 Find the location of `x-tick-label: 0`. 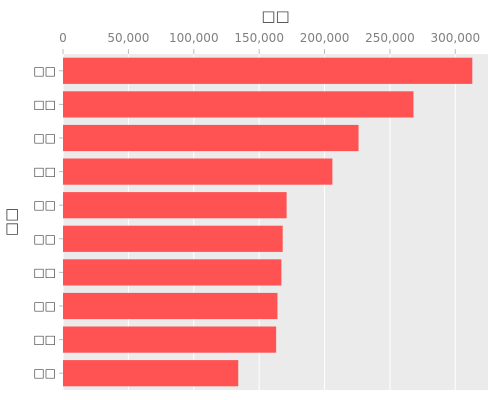

x-tick-label: 0 is located at coordinates (63, 38).